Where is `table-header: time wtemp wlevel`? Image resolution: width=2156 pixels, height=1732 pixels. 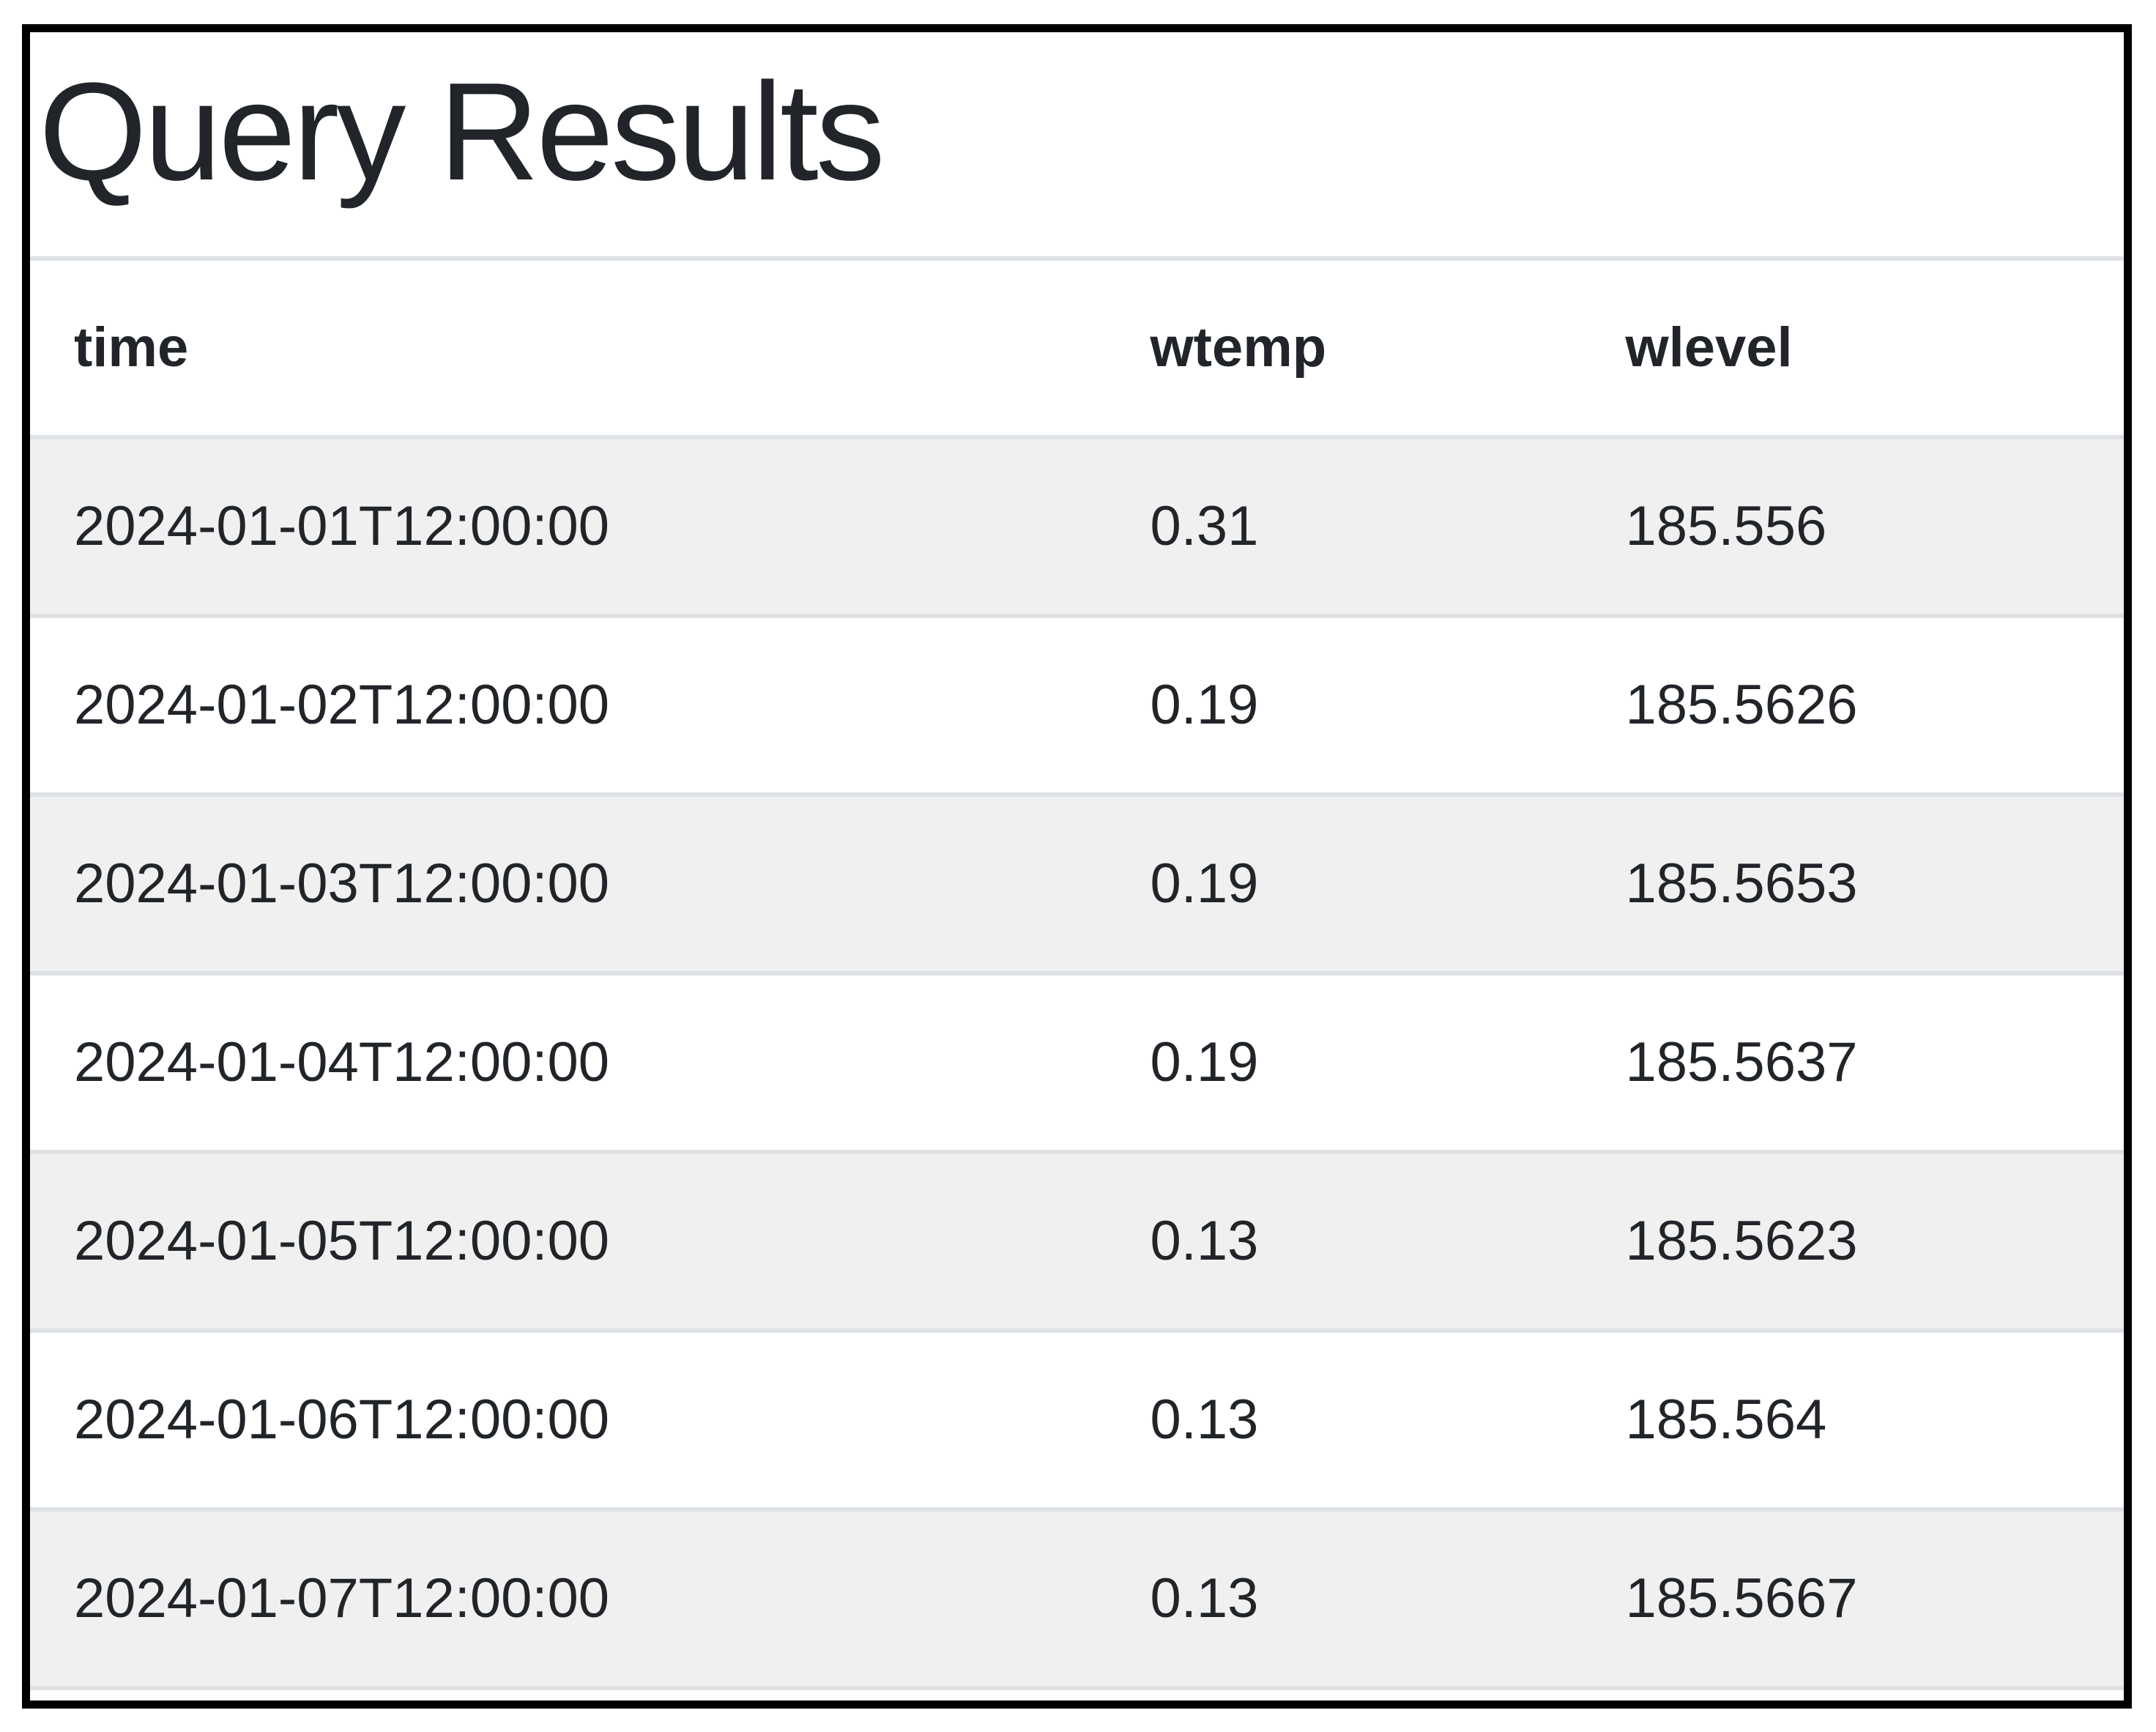 table-header: time wtemp wlevel is located at coordinates (1077, 347).